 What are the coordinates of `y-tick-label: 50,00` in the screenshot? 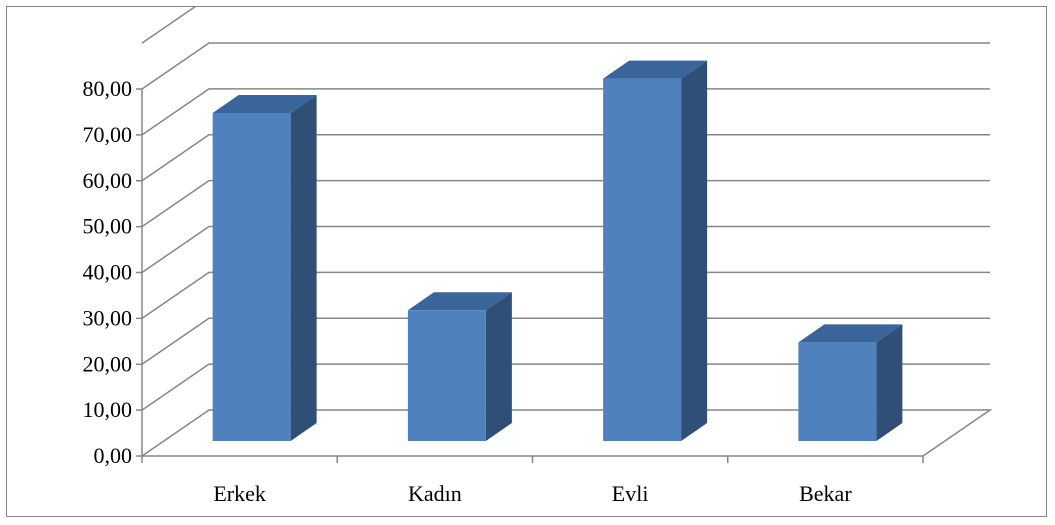 It's located at (108, 226).